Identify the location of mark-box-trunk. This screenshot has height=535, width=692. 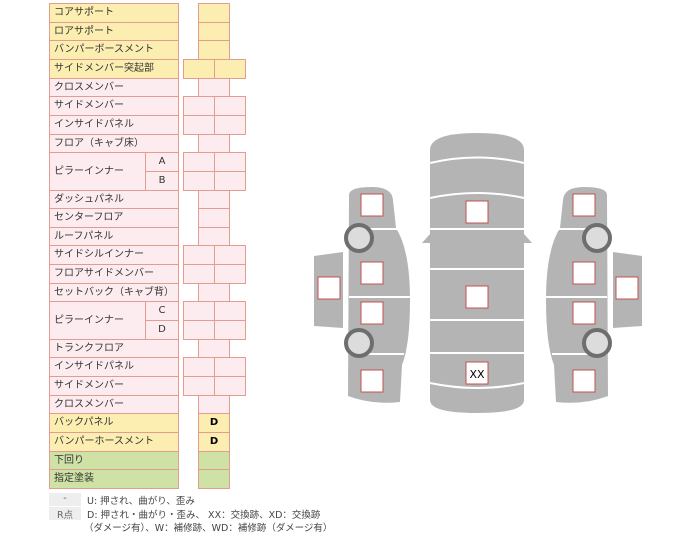
(477, 373).